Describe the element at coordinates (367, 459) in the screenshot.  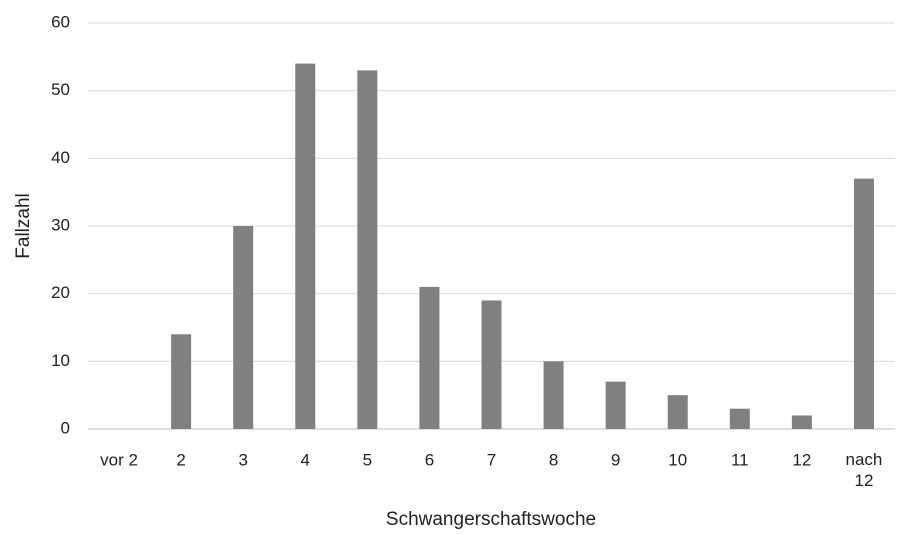
I see `x-tick-label: 5` at that location.